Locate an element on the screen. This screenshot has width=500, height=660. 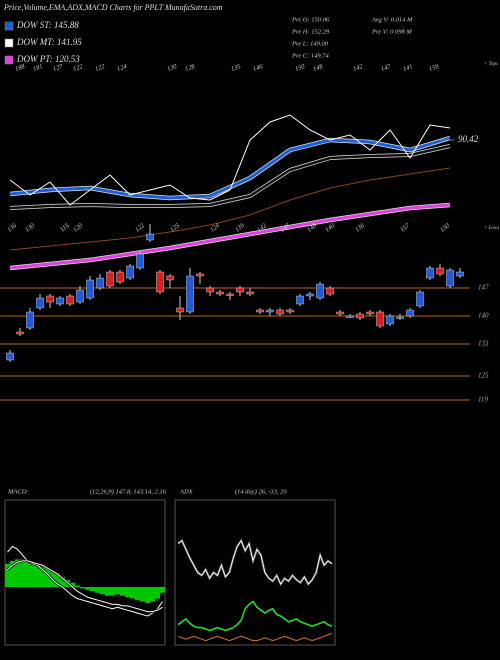
legend-label: DOW ST: 145.88 is located at coordinates (47, 25).